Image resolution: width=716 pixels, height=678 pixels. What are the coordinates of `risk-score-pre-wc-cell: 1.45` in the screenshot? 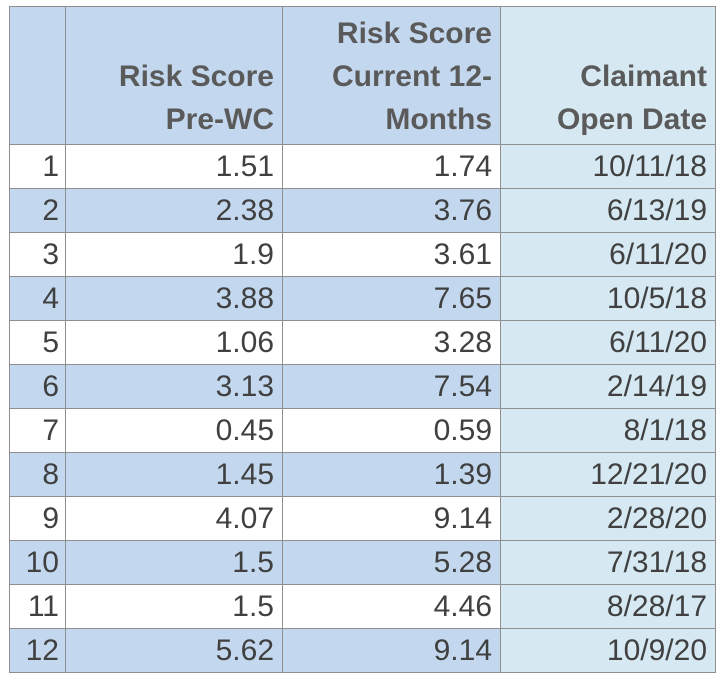 It's located at (174, 474).